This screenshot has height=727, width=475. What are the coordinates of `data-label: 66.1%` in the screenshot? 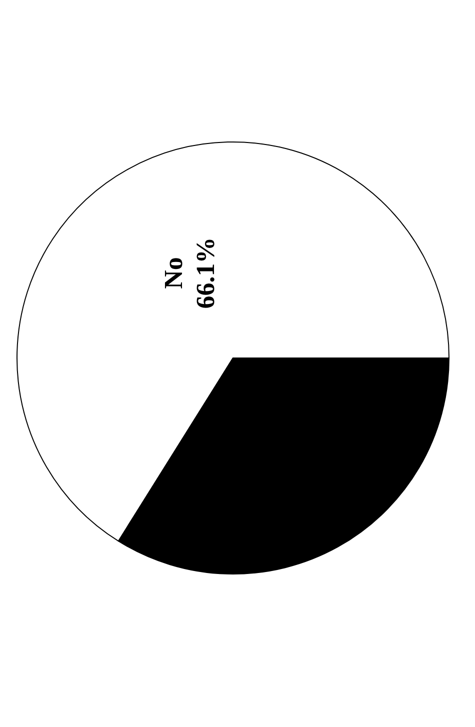 It's located at (205, 273).